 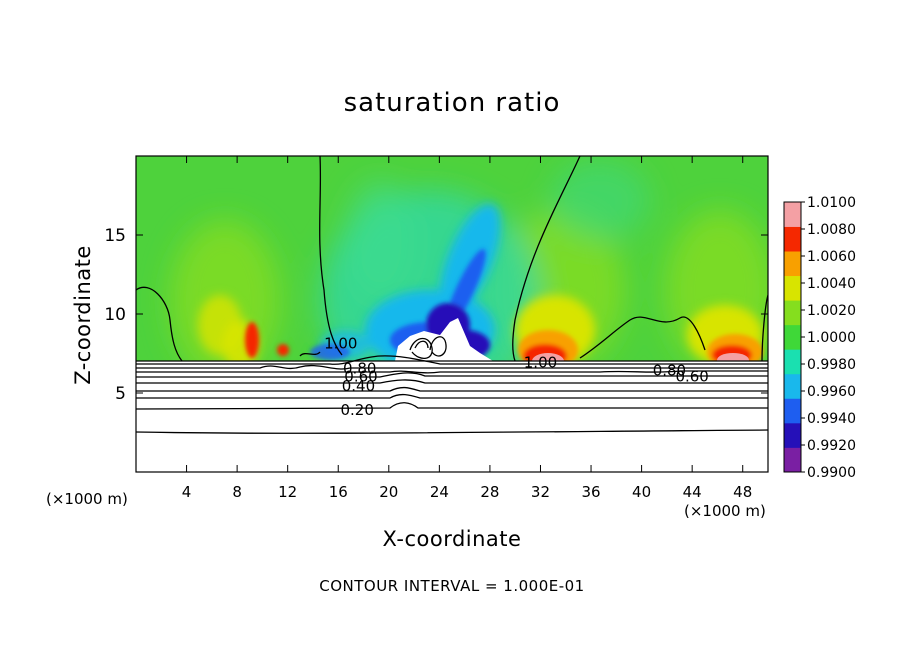 What do you see at coordinates (83, 315) in the screenshot?
I see `y-axis-label: Z-coordinate` at bounding box center [83, 315].